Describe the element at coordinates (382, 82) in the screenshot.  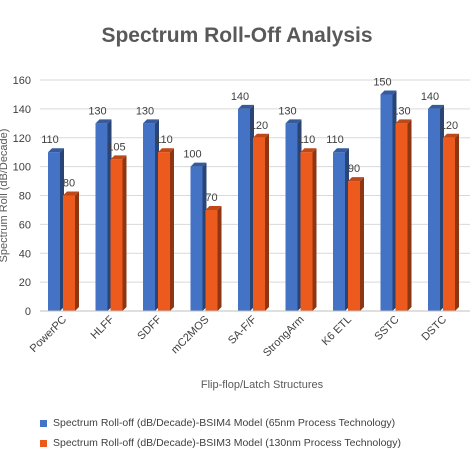
I see `data-label: 150` at that location.